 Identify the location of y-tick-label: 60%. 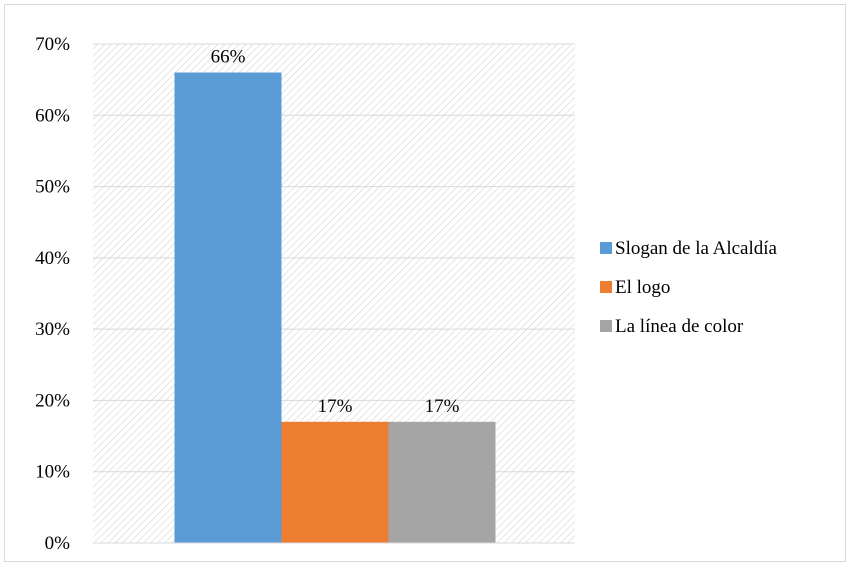
(52, 115).